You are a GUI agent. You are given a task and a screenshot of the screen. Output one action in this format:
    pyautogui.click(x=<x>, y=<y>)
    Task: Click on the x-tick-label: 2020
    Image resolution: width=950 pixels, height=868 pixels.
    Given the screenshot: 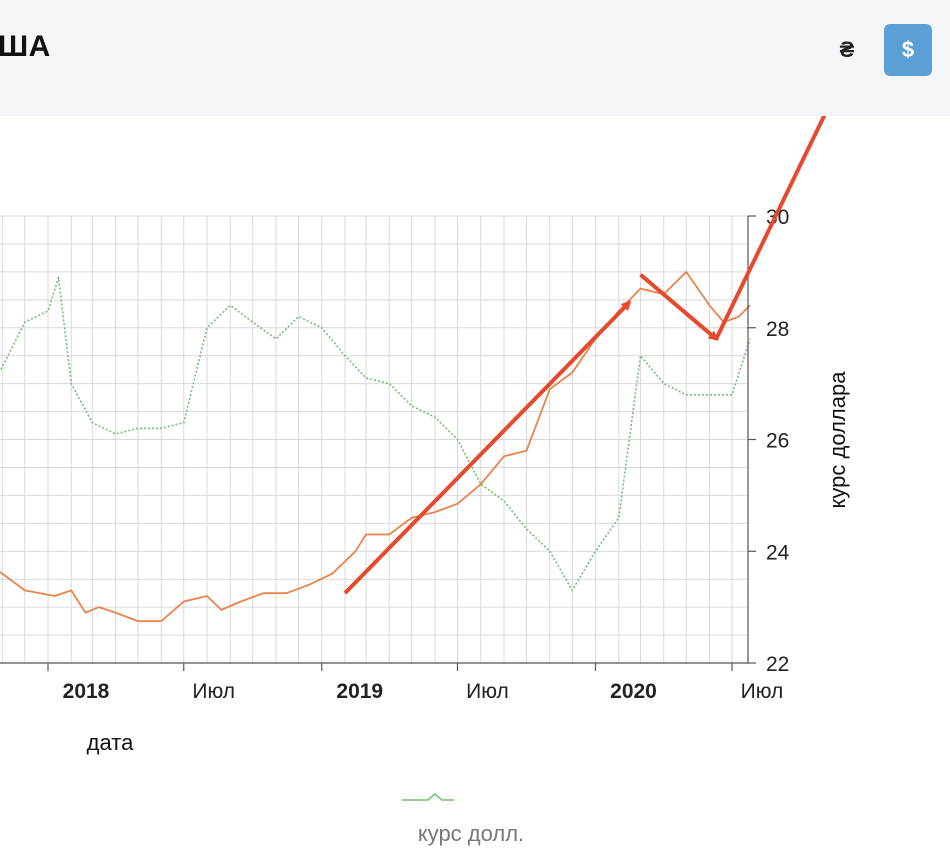 What is the action you would take?
    pyautogui.click(x=633, y=691)
    